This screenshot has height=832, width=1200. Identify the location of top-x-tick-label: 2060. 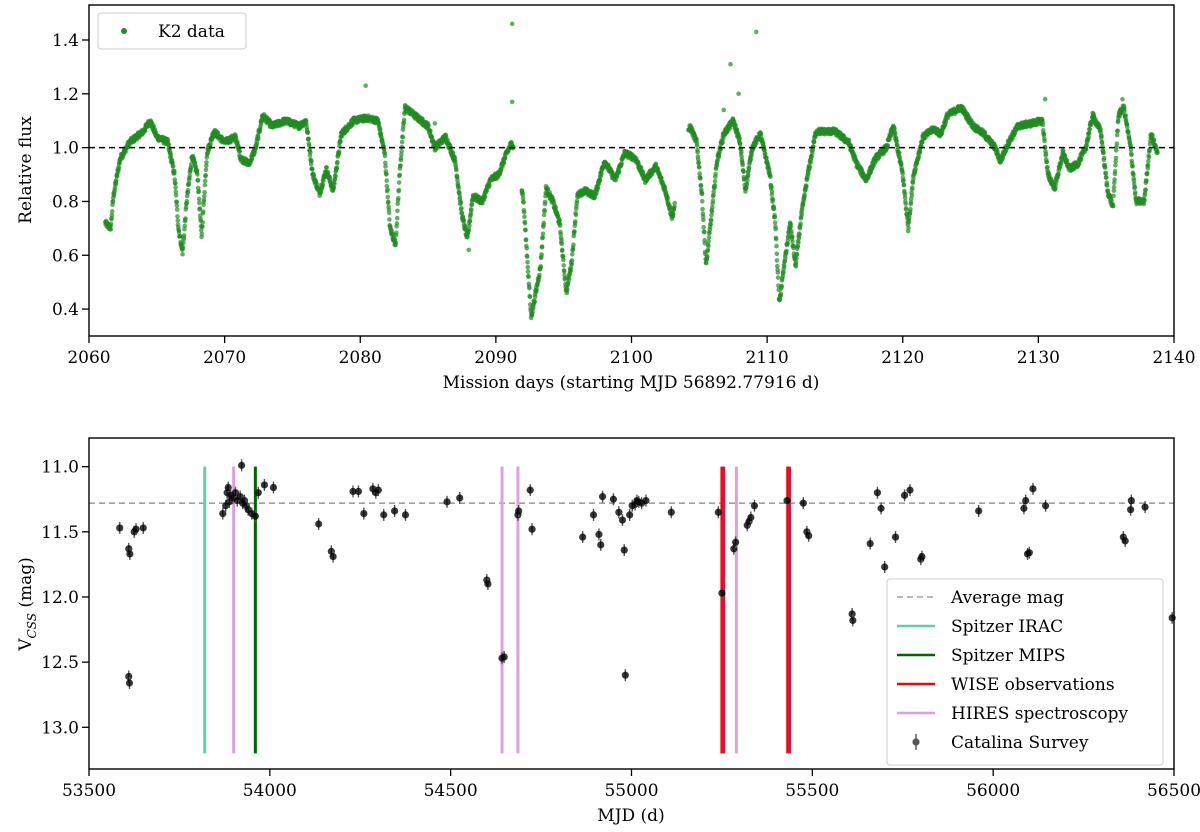
(88, 358).